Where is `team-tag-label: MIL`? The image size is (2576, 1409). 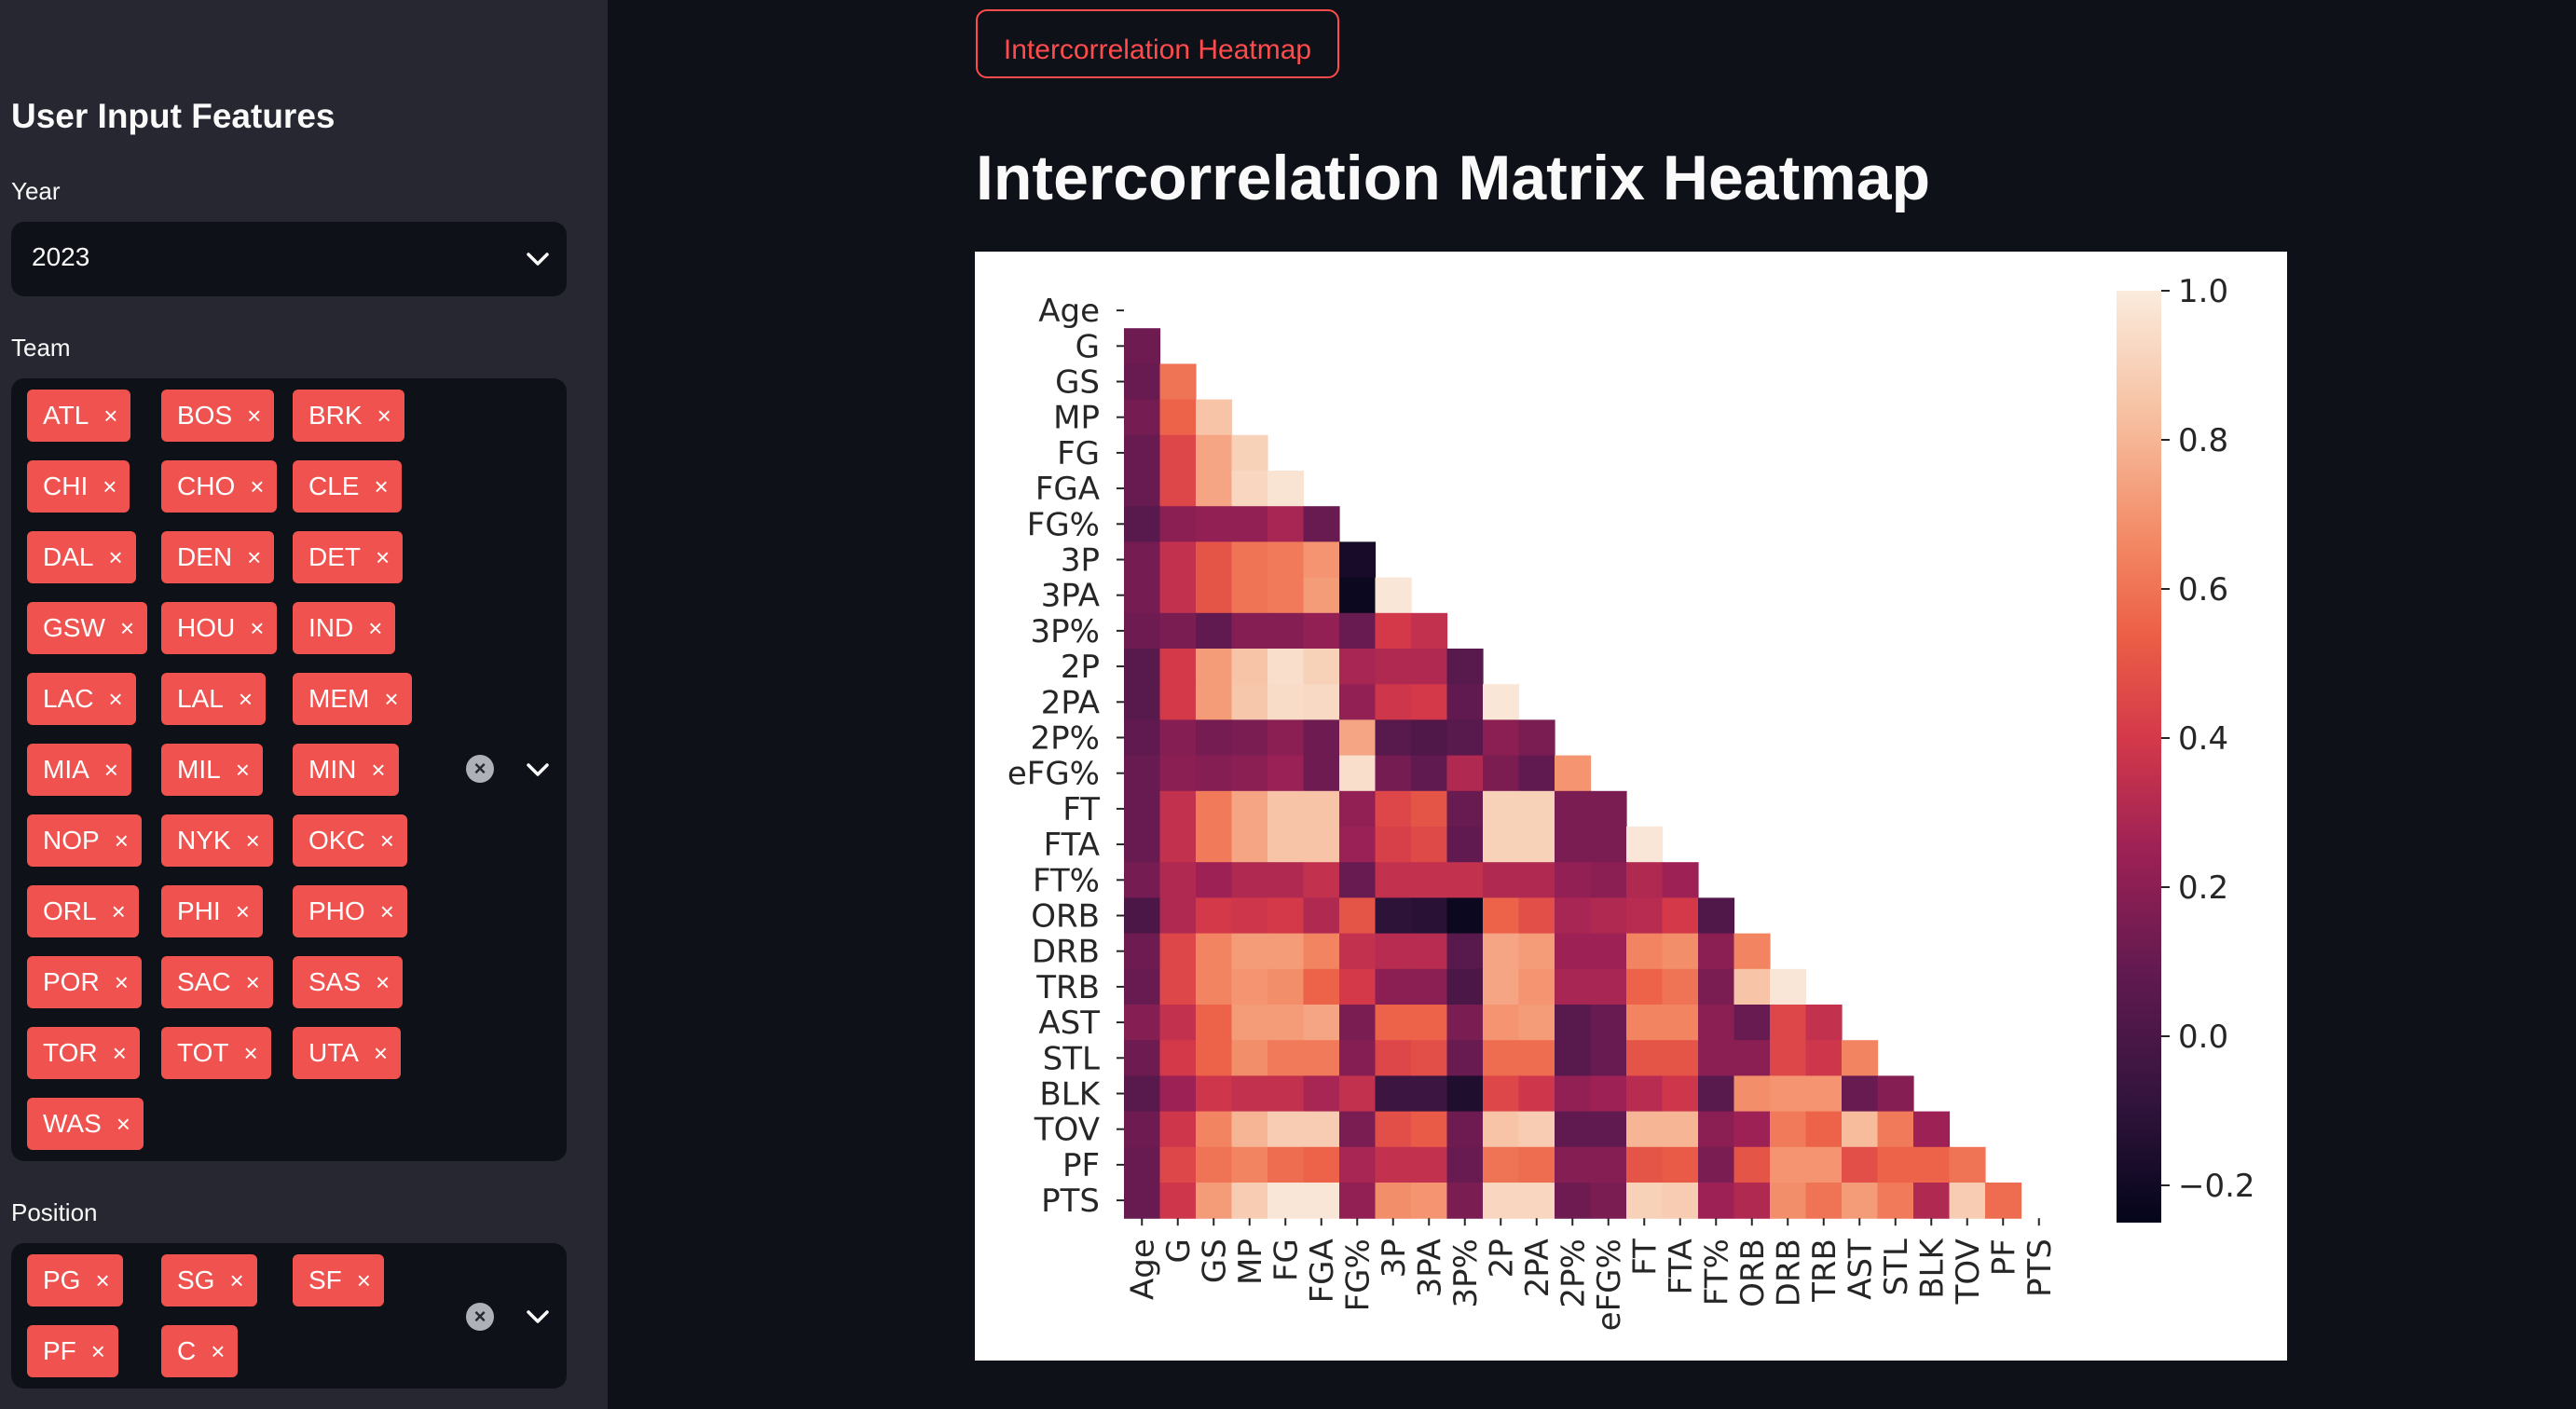 team-tag-label: MIL is located at coordinates (199, 769).